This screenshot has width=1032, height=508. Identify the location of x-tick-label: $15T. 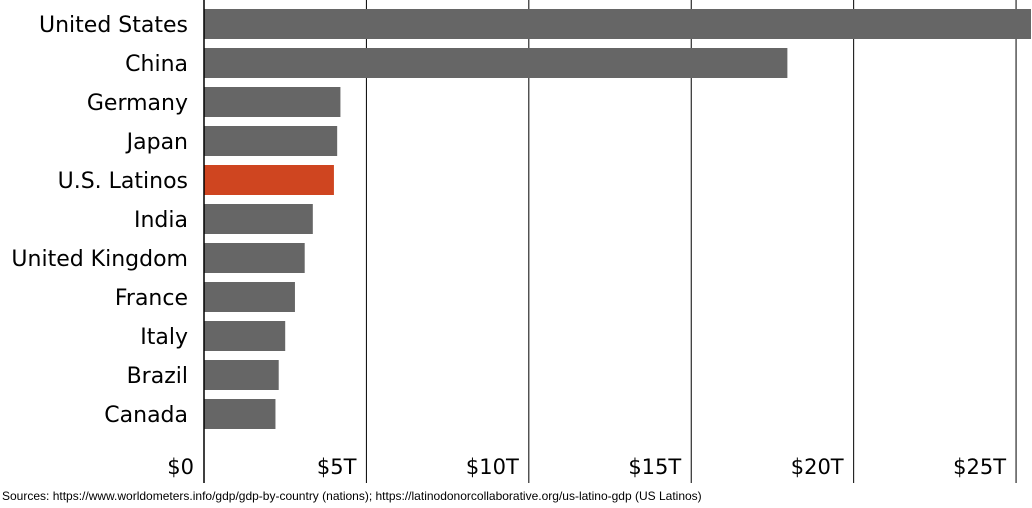
(654, 467).